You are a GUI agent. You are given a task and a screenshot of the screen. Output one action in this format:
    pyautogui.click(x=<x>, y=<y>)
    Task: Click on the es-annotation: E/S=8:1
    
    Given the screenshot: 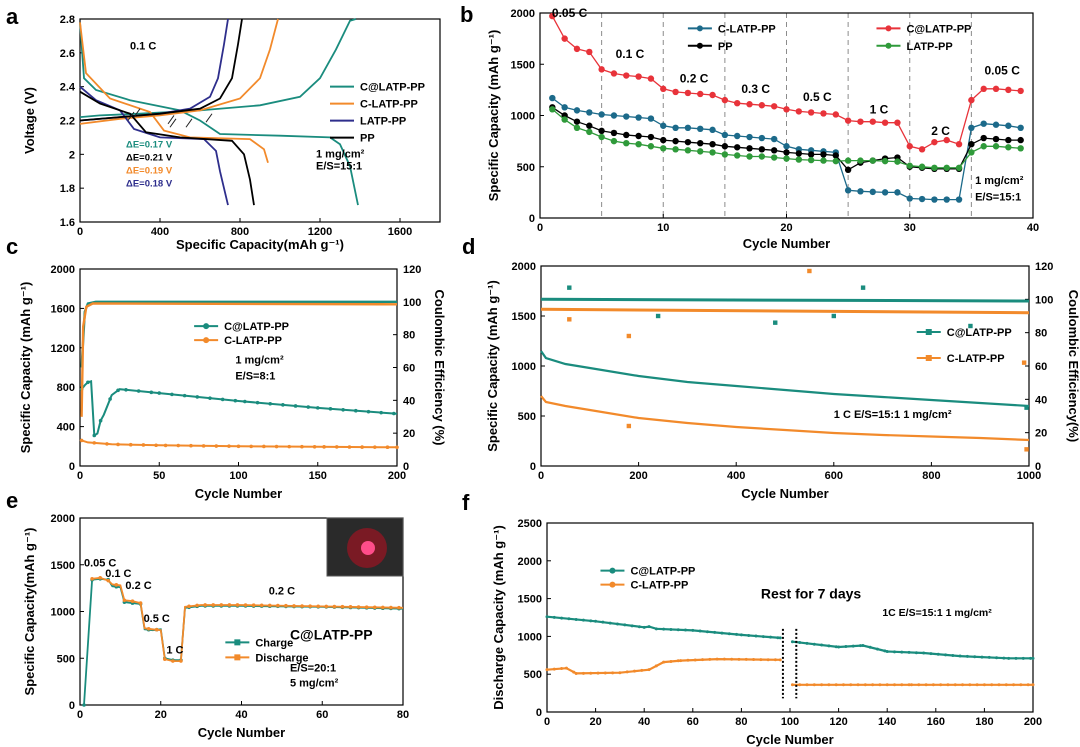 What is the action you would take?
    pyautogui.click(x=255, y=376)
    